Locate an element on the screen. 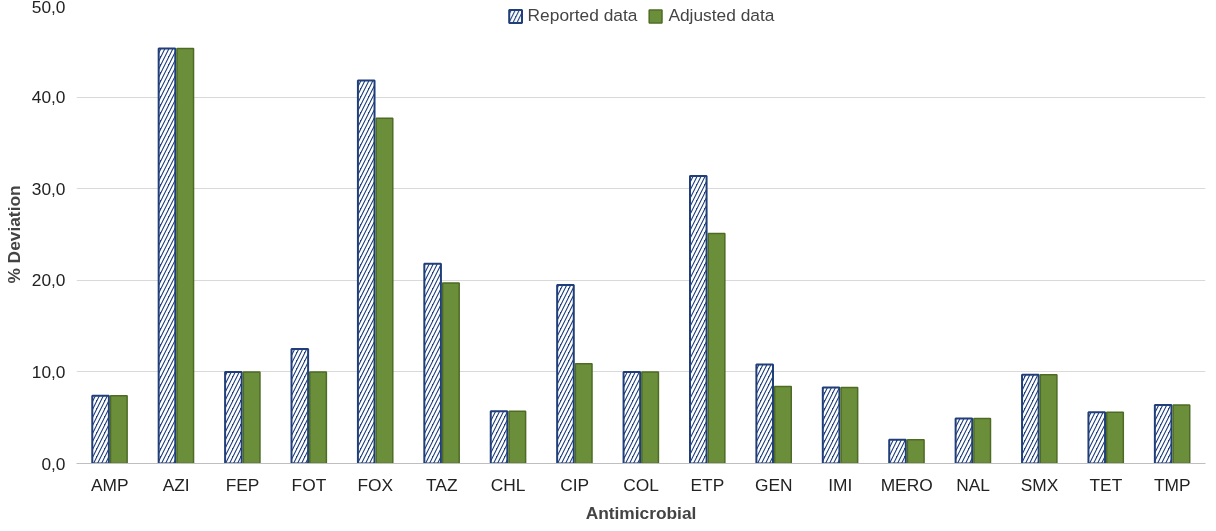 The image size is (1216, 531). x-tick-label: FOT is located at coordinates (309, 484).